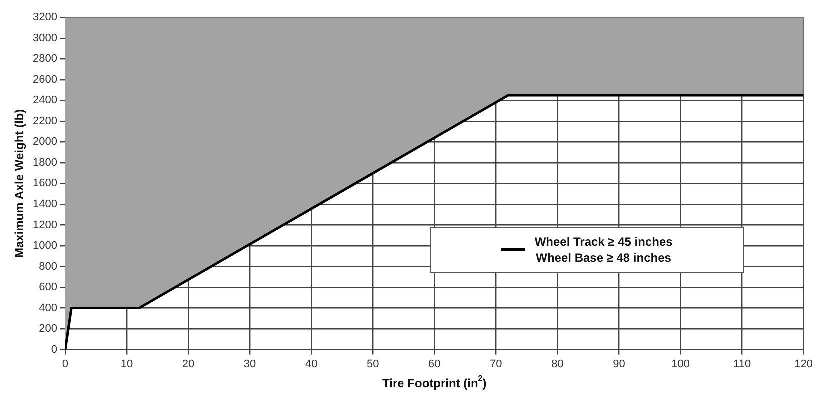  I want to click on y-tick-label: 1000, so click(45, 246).